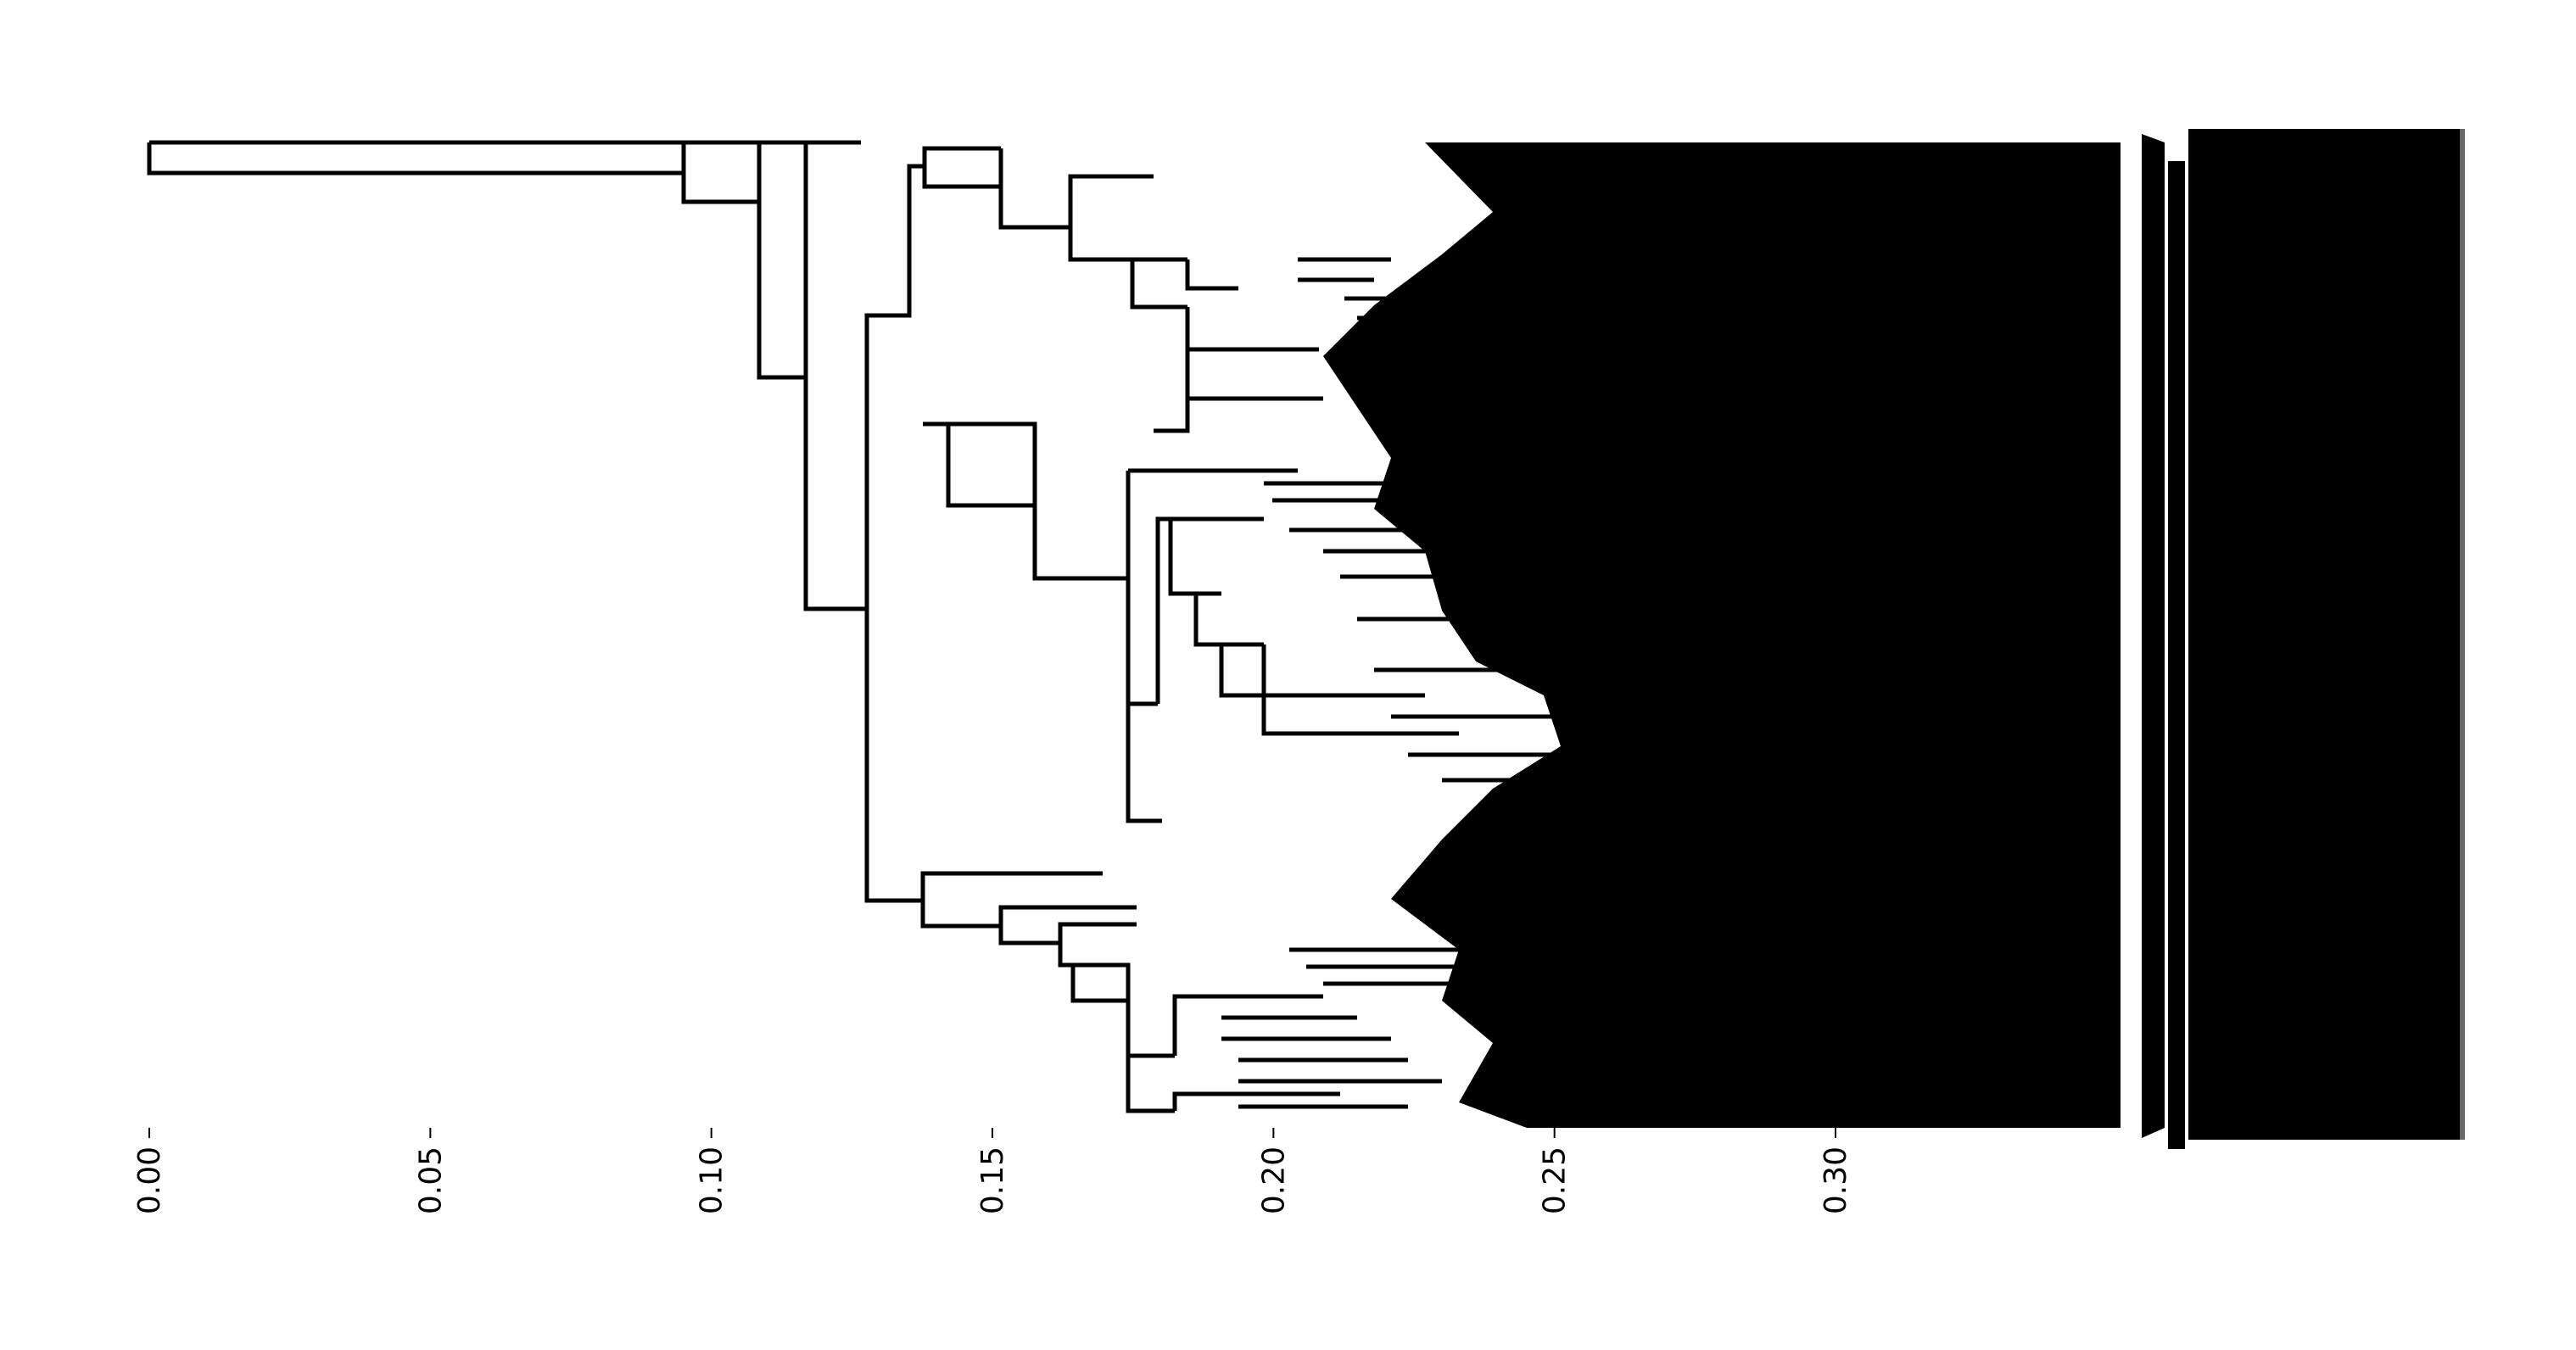  What do you see at coordinates (1054, 228) in the screenshot?
I see `clade-upper` at bounding box center [1054, 228].